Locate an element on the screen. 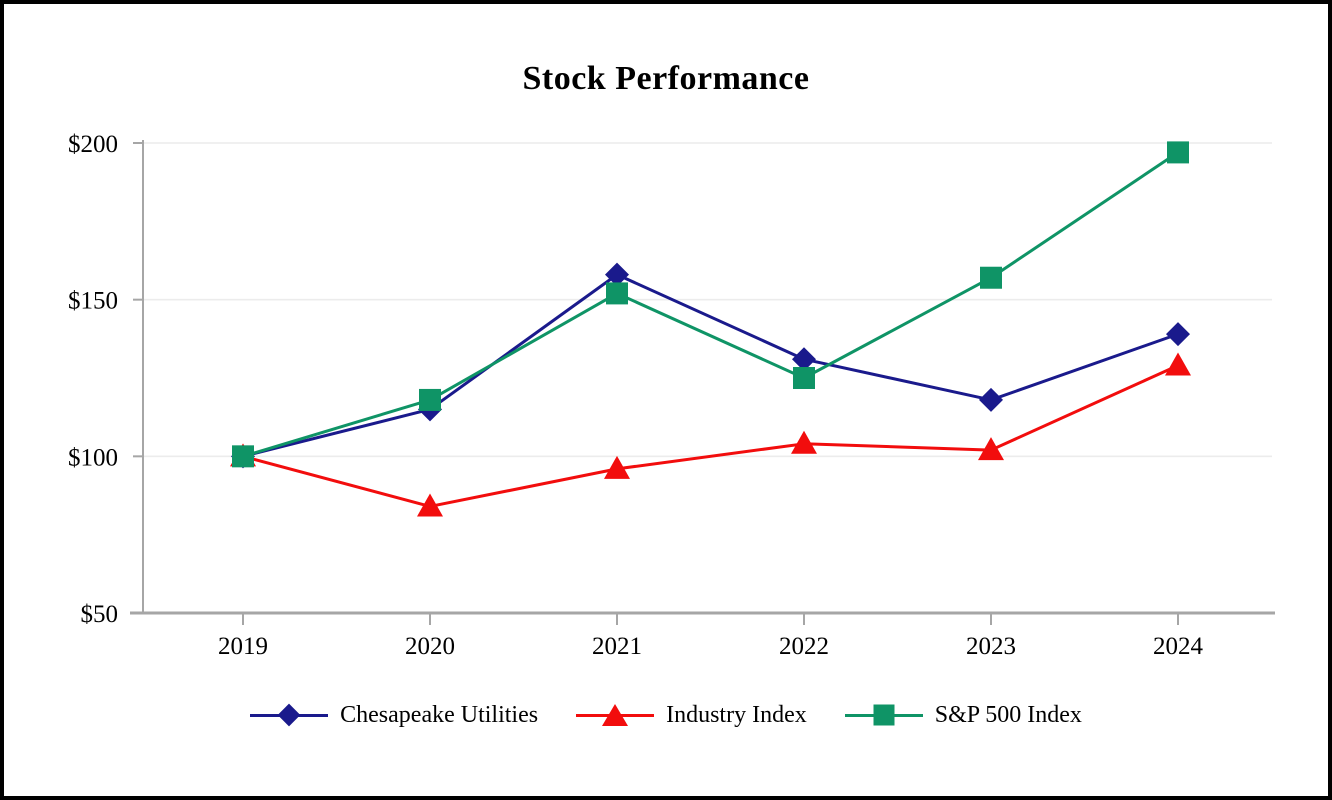 The height and width of the screenshot is (800, 1332). y-tick-label: $200 is located at coordinates (93, 144).